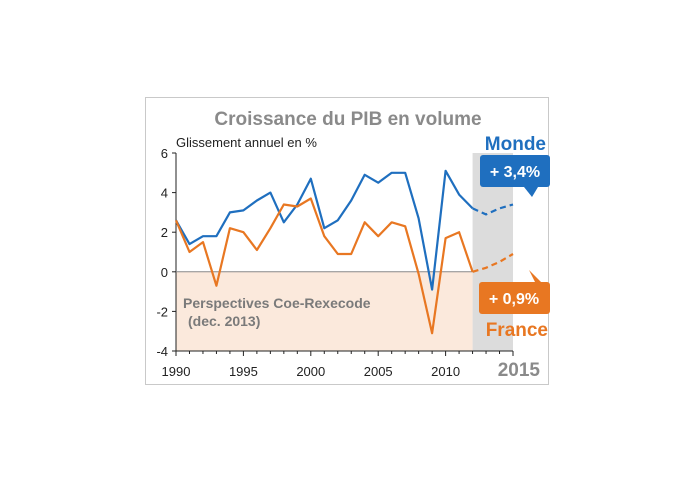 The height and width of the screenshot is (483, 695). What do you see at coordinates (338, 365) in the screenshot?
I see `x-tick-labels: 1990 1995 2000 2005 2010` at bounding box center [338, 365].